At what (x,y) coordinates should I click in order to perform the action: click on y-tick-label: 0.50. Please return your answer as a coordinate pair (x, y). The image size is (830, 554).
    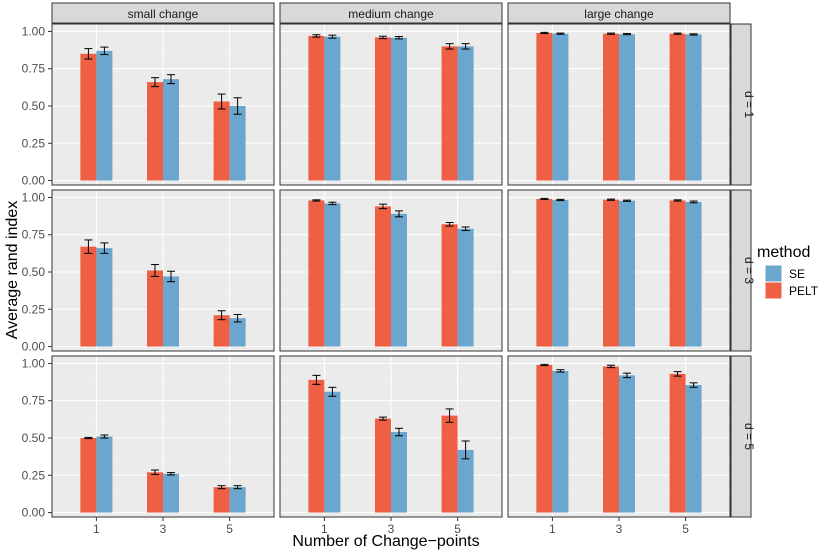
    Looking at the image, I should click on (34, 272).